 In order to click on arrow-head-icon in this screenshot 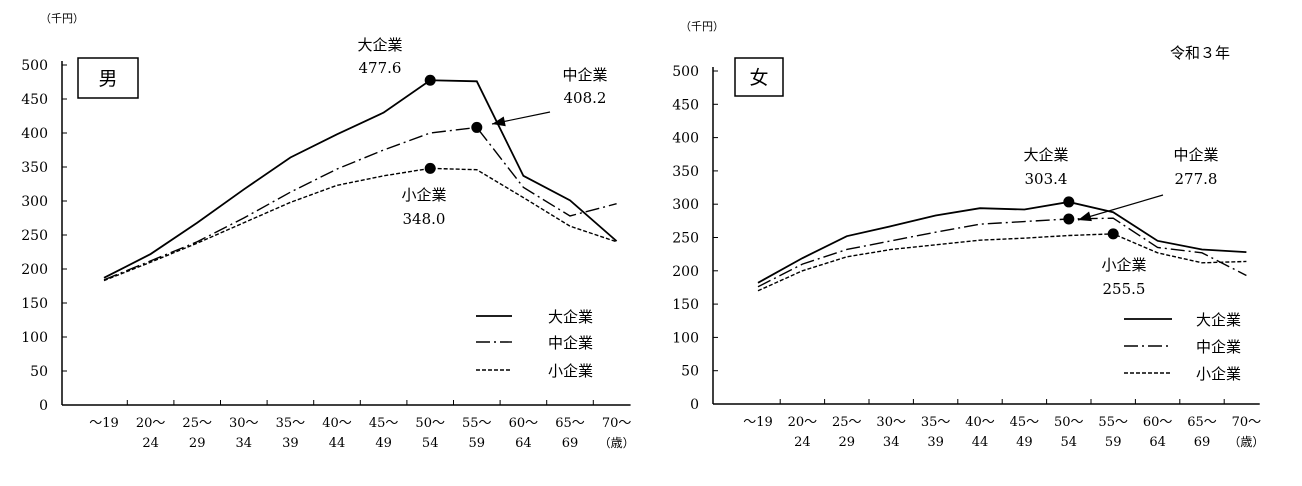, I will do `click(1085, 216)`.